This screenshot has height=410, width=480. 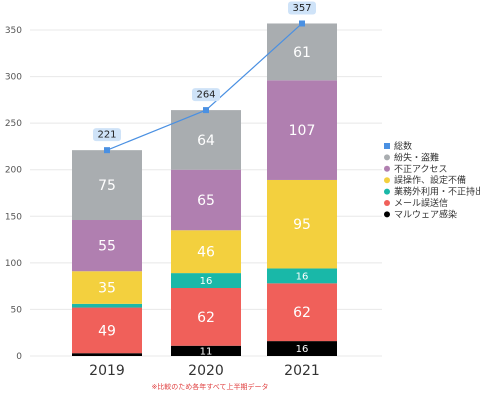 What do you see at coordinates (13, 78) in the screenshot?
I see `y-tick-label: 300` at bounding box center [13, 78].